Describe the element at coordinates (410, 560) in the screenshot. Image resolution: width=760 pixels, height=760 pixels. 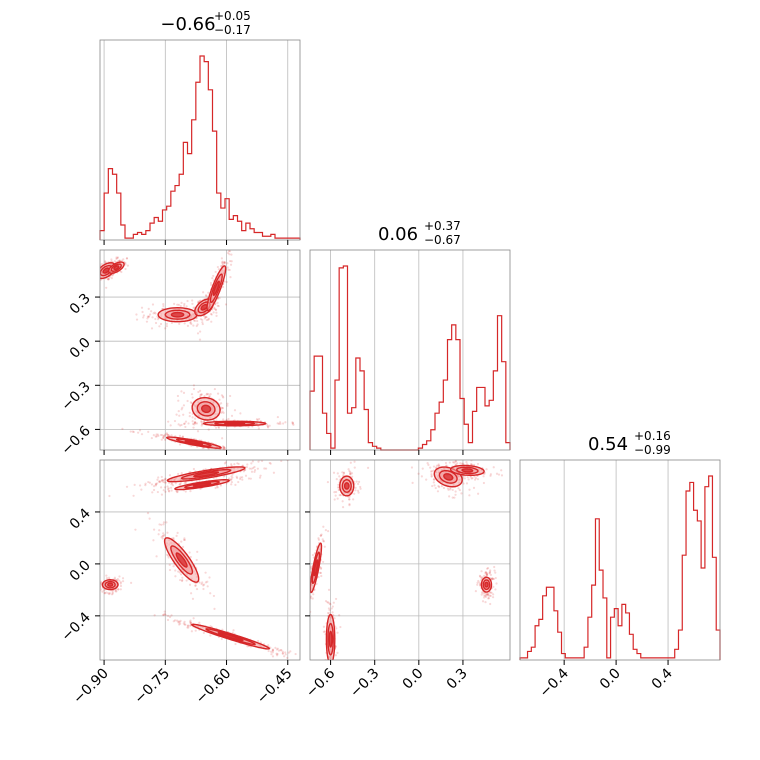
I see `panel-border` at that location.